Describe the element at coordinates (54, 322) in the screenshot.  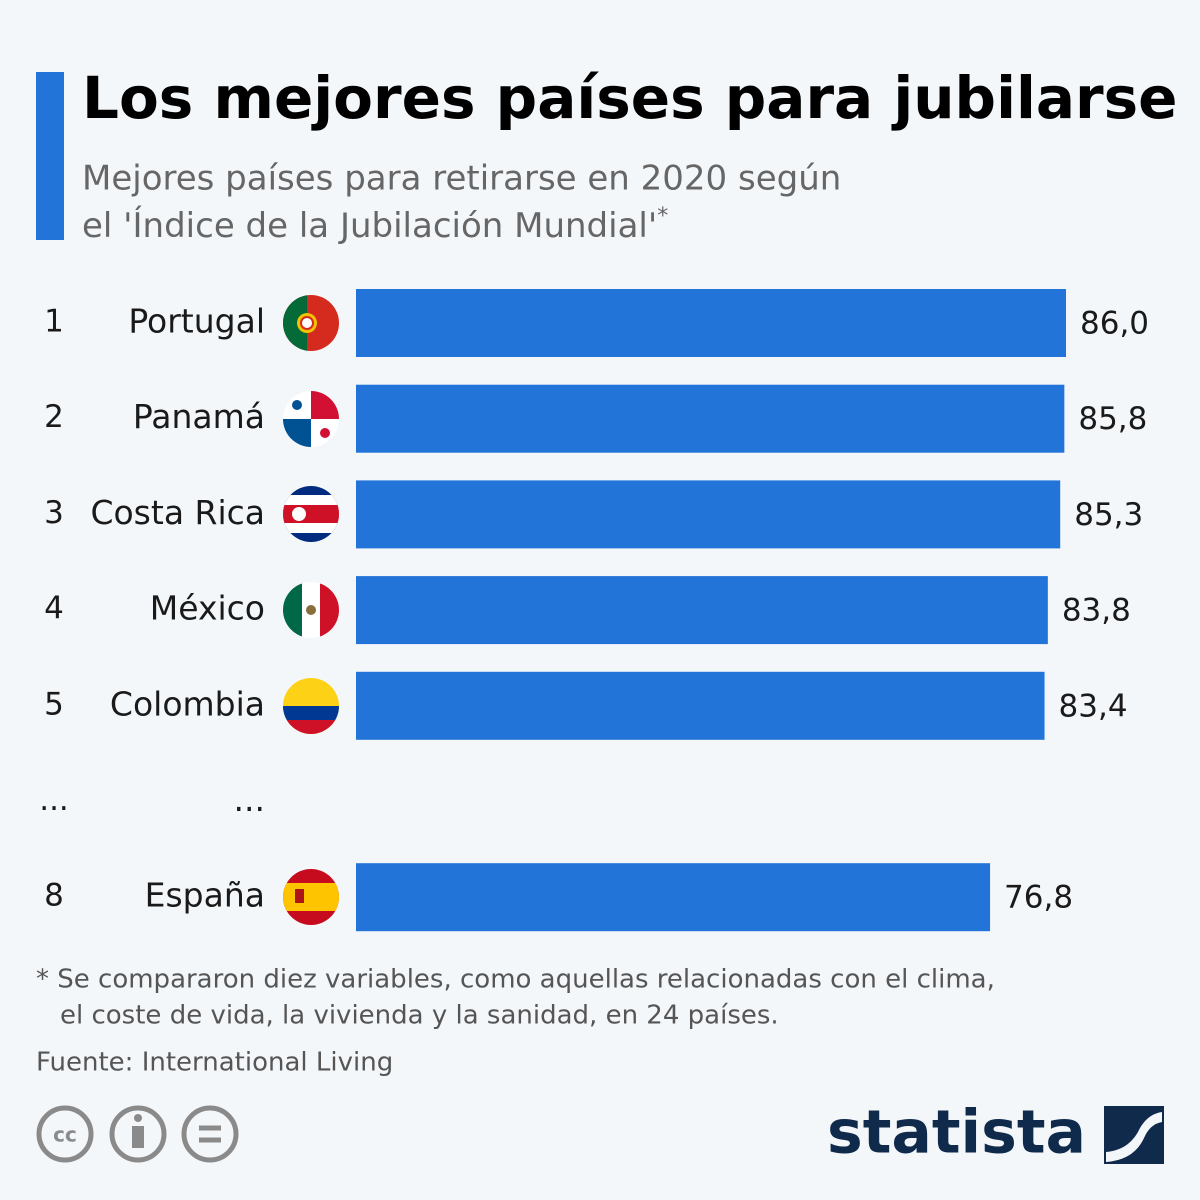
I see `rank: 1` at that location.